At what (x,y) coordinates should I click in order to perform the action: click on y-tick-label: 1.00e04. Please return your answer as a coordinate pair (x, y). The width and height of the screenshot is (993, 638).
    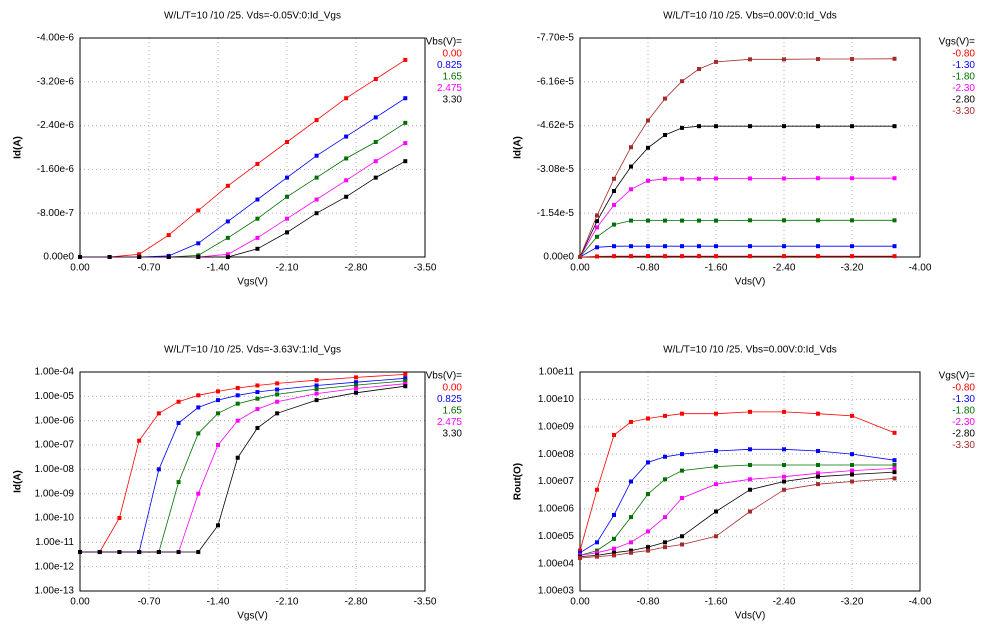
    Looking at the image, I should click on (556, 563).